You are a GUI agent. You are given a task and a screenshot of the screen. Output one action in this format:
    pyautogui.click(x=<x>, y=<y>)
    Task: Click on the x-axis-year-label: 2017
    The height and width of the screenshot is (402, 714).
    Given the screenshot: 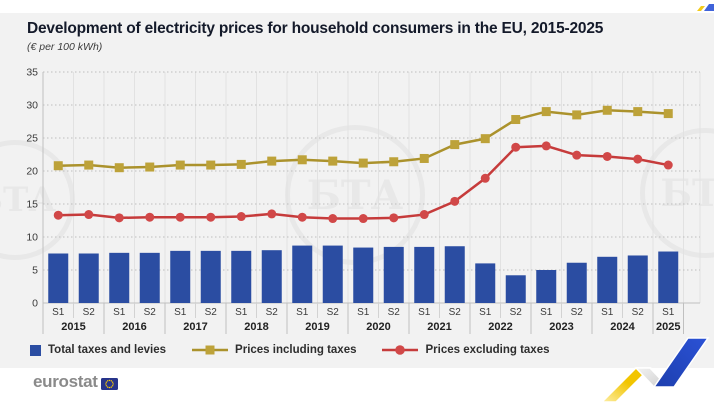 What is the action you would take?
    pyautogui.click(x=195, y=327)
    